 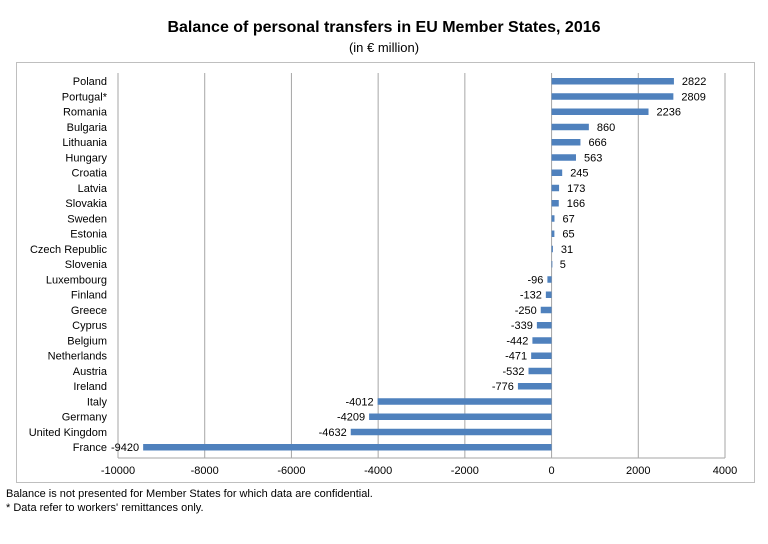 I want to click on category-label: Romania, so click(x=85, y=113).